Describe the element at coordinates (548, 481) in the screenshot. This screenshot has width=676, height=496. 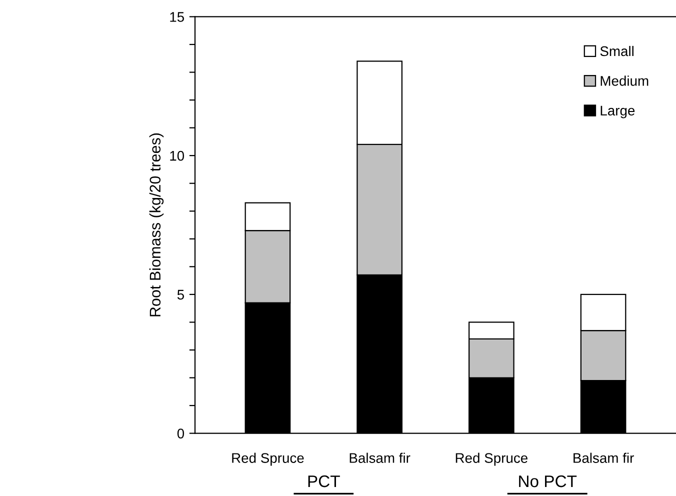
I see `text: No PCT` at that location.